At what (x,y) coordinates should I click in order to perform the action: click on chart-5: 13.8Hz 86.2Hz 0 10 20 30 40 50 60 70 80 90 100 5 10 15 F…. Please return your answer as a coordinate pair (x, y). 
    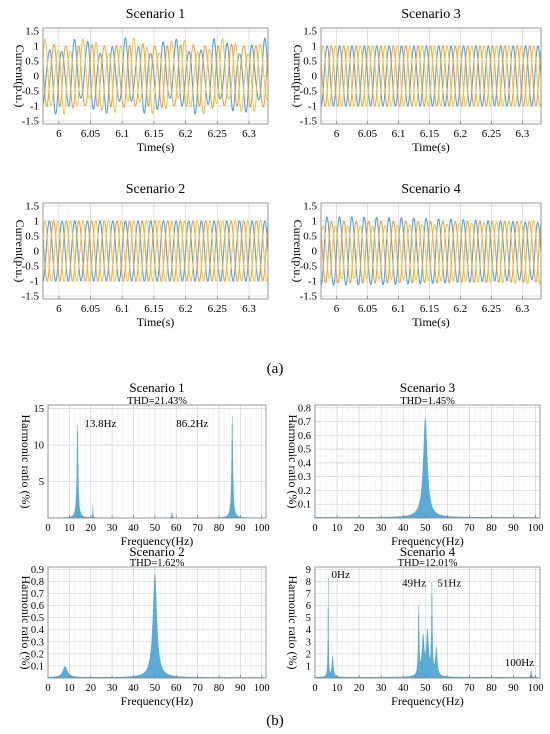
    Looking at the image, I should click on (144, 464).